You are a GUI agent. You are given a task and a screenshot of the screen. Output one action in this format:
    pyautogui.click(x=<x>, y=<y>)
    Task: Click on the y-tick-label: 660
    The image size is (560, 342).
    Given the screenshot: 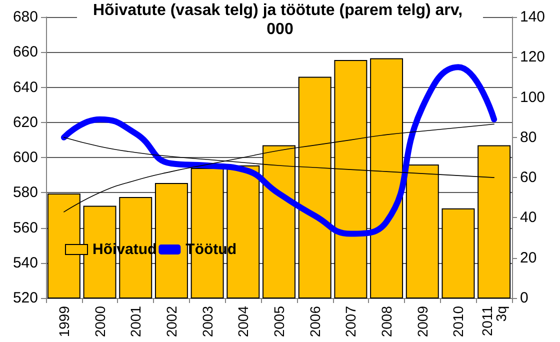 What is the action you would take?
    pyautogui.click(x=25, y=52)
    